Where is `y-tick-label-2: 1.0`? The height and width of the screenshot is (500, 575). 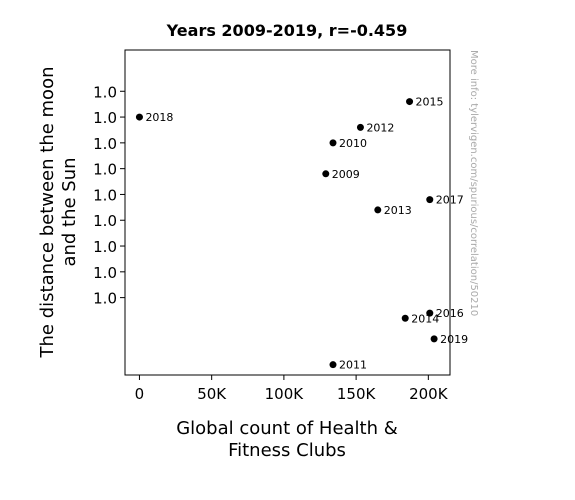 y-tick-label-2: 1.0 is located at coordinates (105, 144).